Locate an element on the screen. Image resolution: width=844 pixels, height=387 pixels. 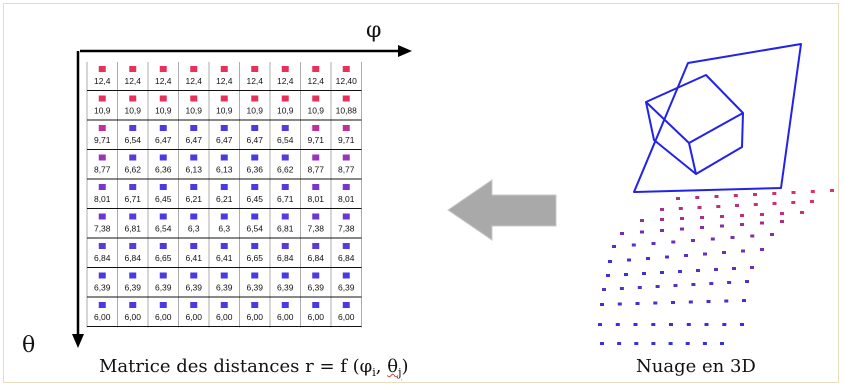
phi-axis-label: φ is located at coordinates (374, 30).